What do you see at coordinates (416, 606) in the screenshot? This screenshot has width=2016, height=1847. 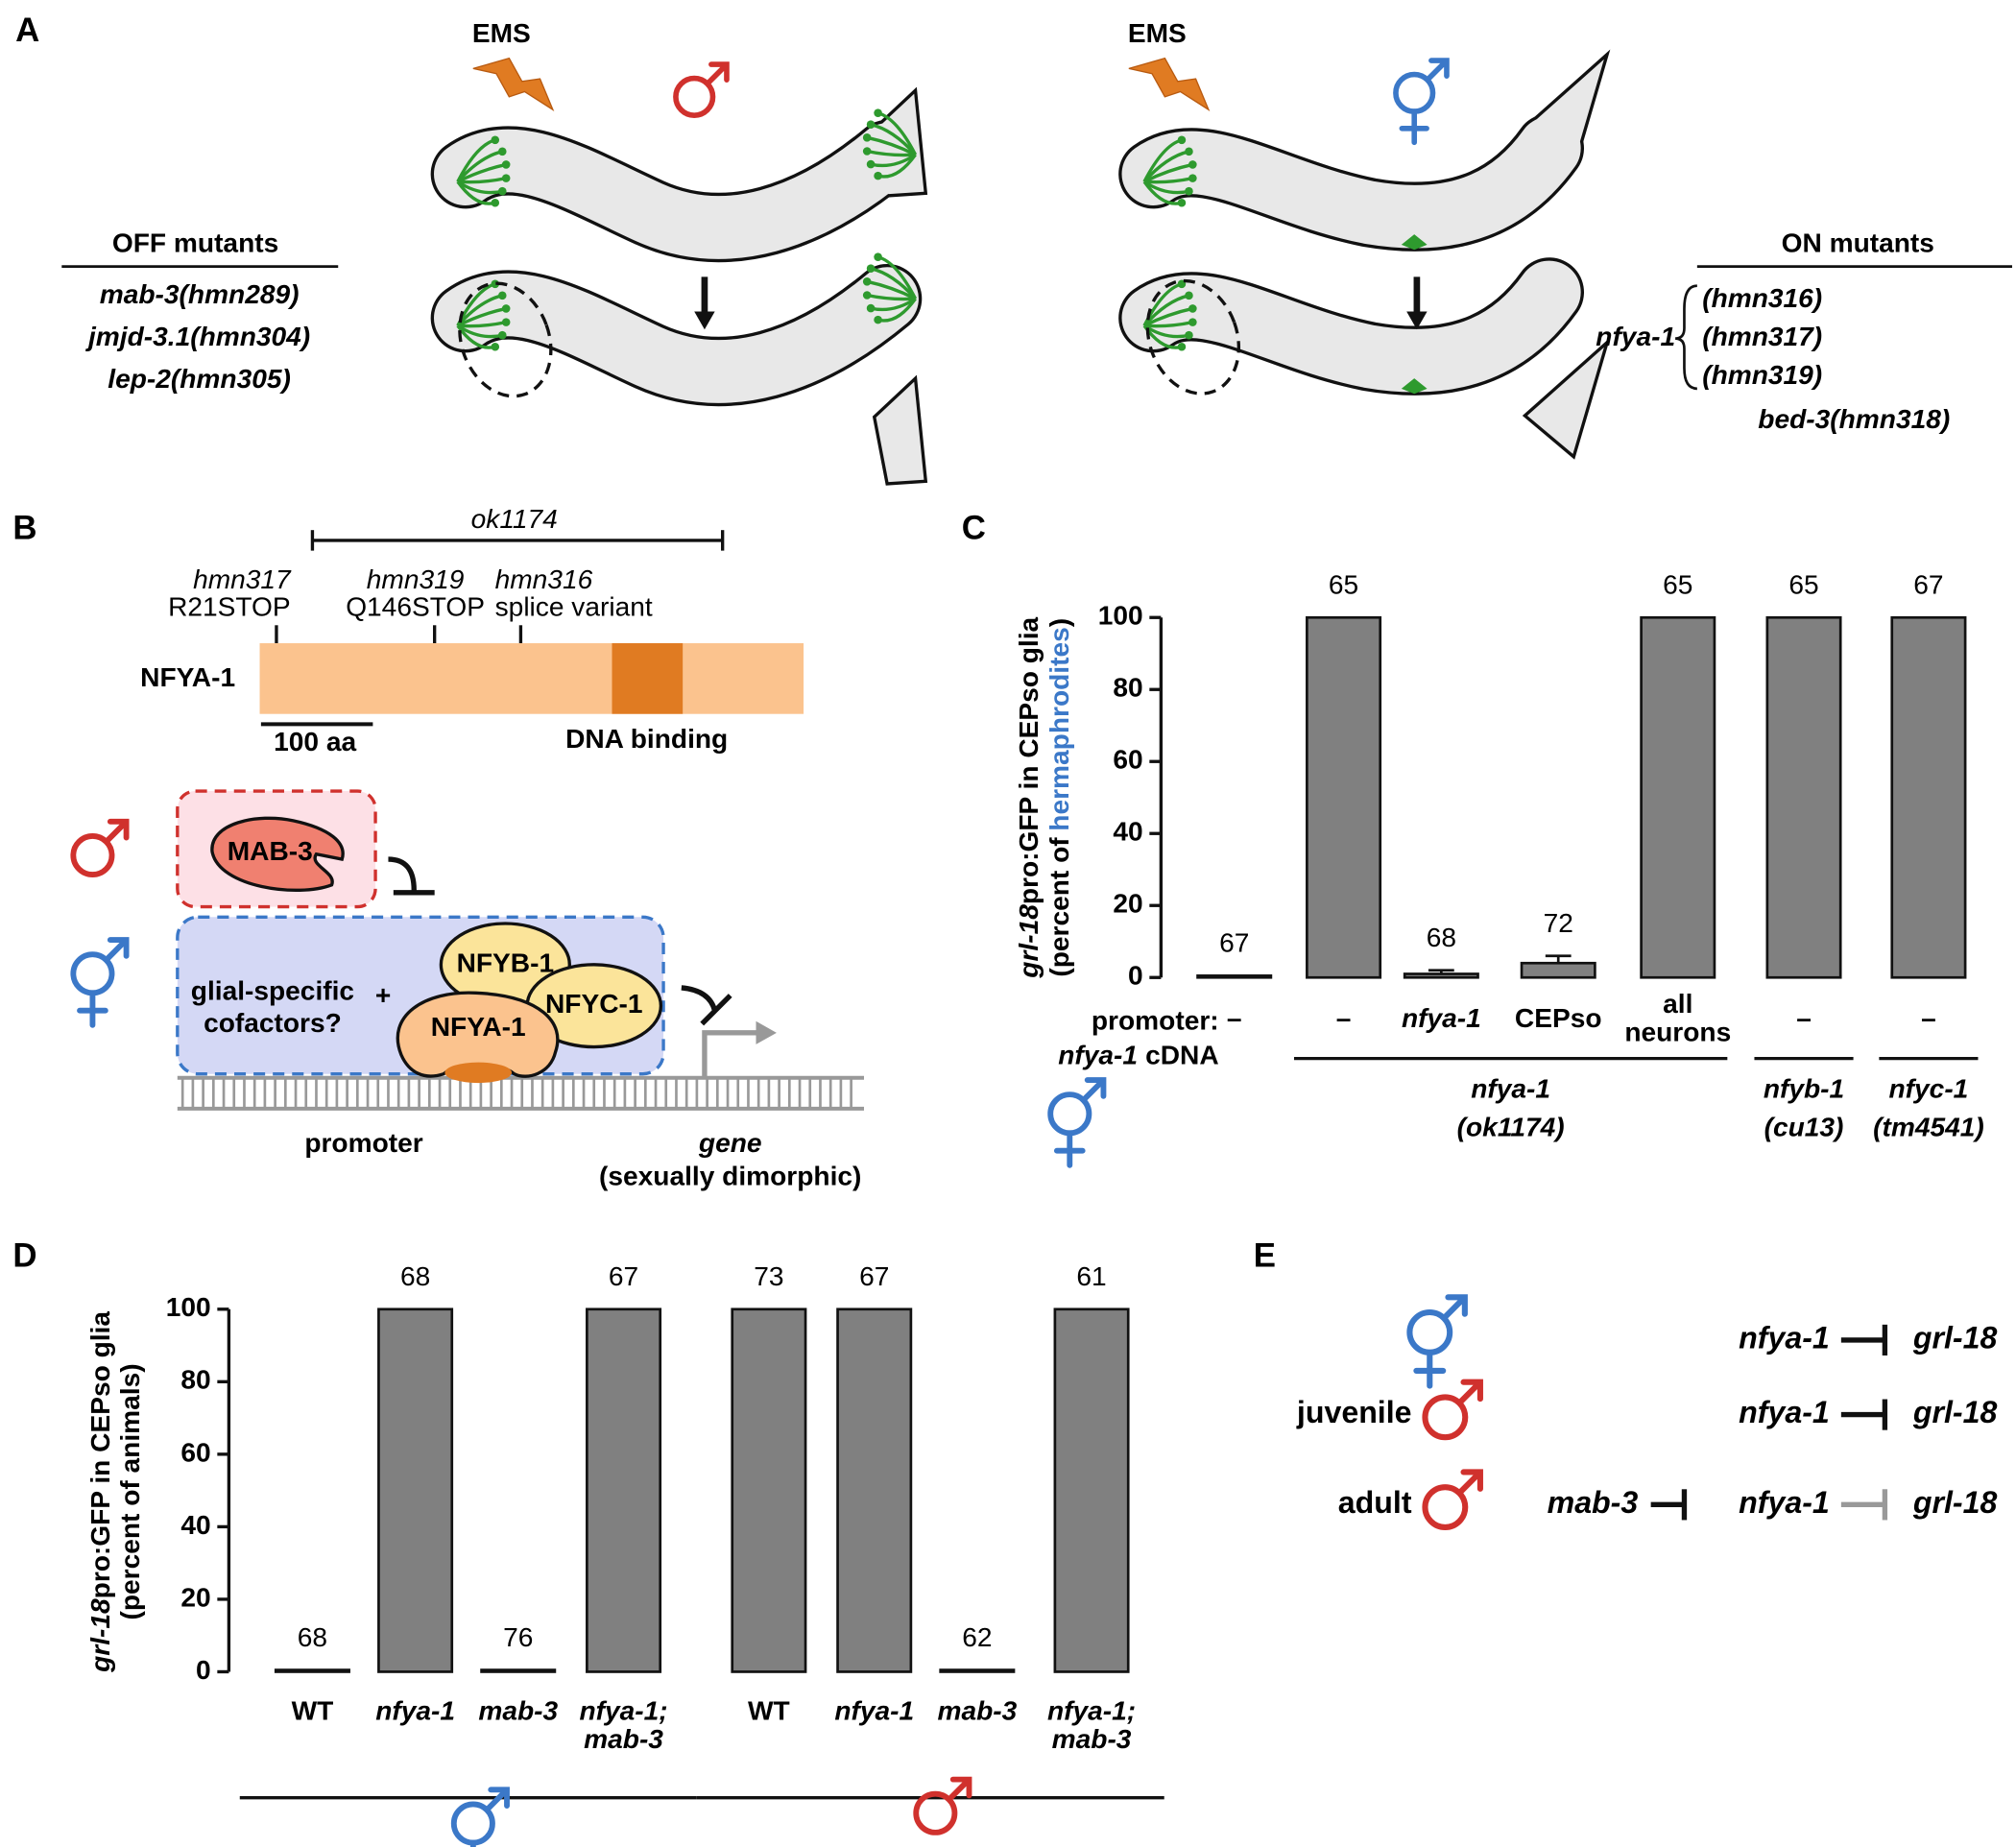 I see `mutation-label: Q146STOP` at bounding box center [416, 606].